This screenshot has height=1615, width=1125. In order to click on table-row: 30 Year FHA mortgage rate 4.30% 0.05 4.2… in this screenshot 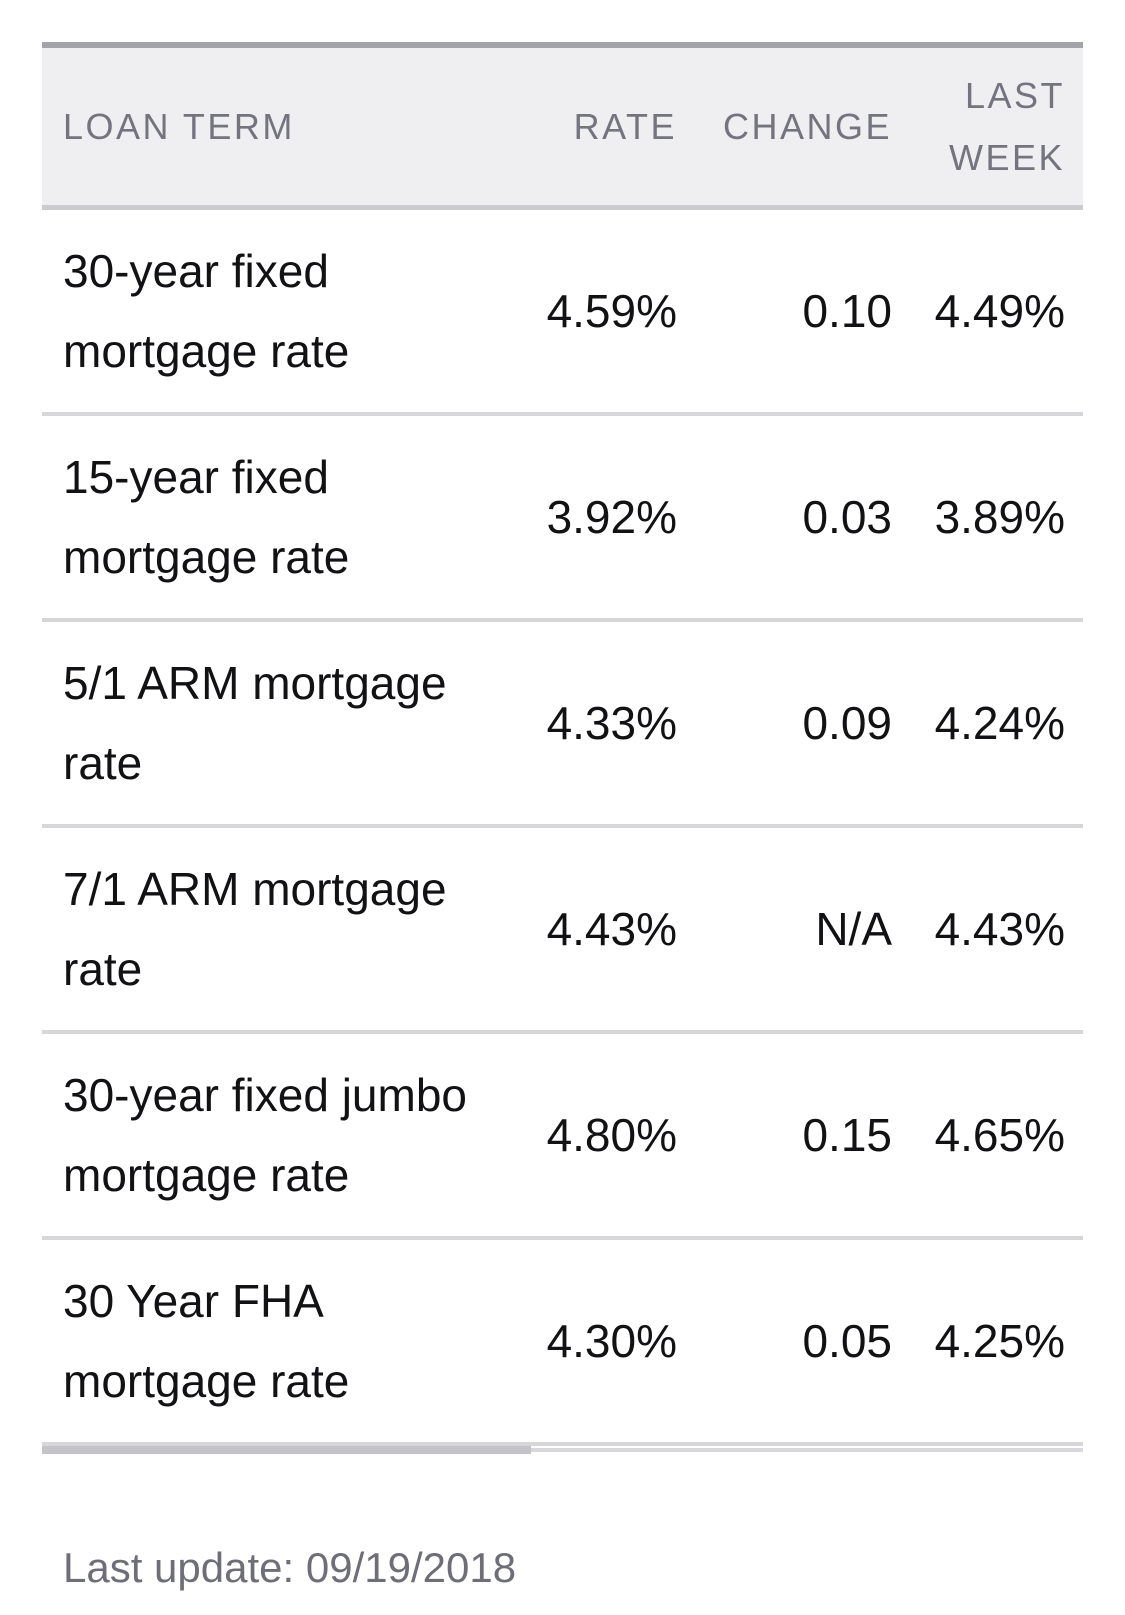, I will do `click(562, 1343)`.